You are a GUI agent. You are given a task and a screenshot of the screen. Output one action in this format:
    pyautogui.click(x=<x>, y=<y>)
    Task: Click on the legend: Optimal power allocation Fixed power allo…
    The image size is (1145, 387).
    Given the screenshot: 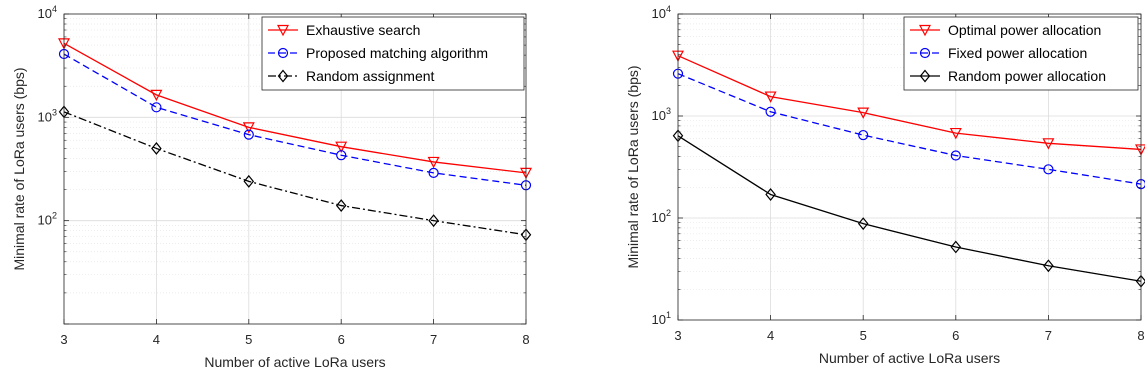 What is the action you would take?
    pyautogui.click(x=1021, y=53)
    